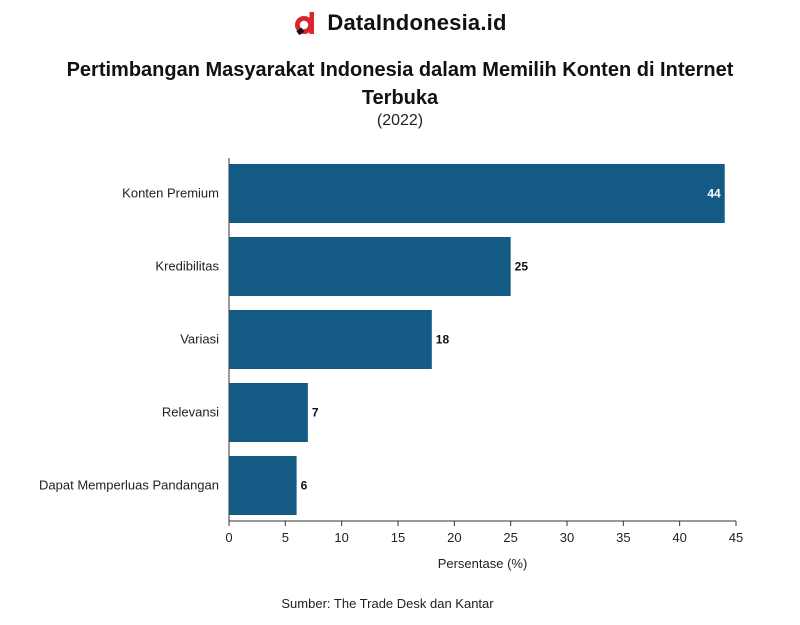 The image size is (800, 625). I want to click on category-label-2: Variasi, so click(199, 339).